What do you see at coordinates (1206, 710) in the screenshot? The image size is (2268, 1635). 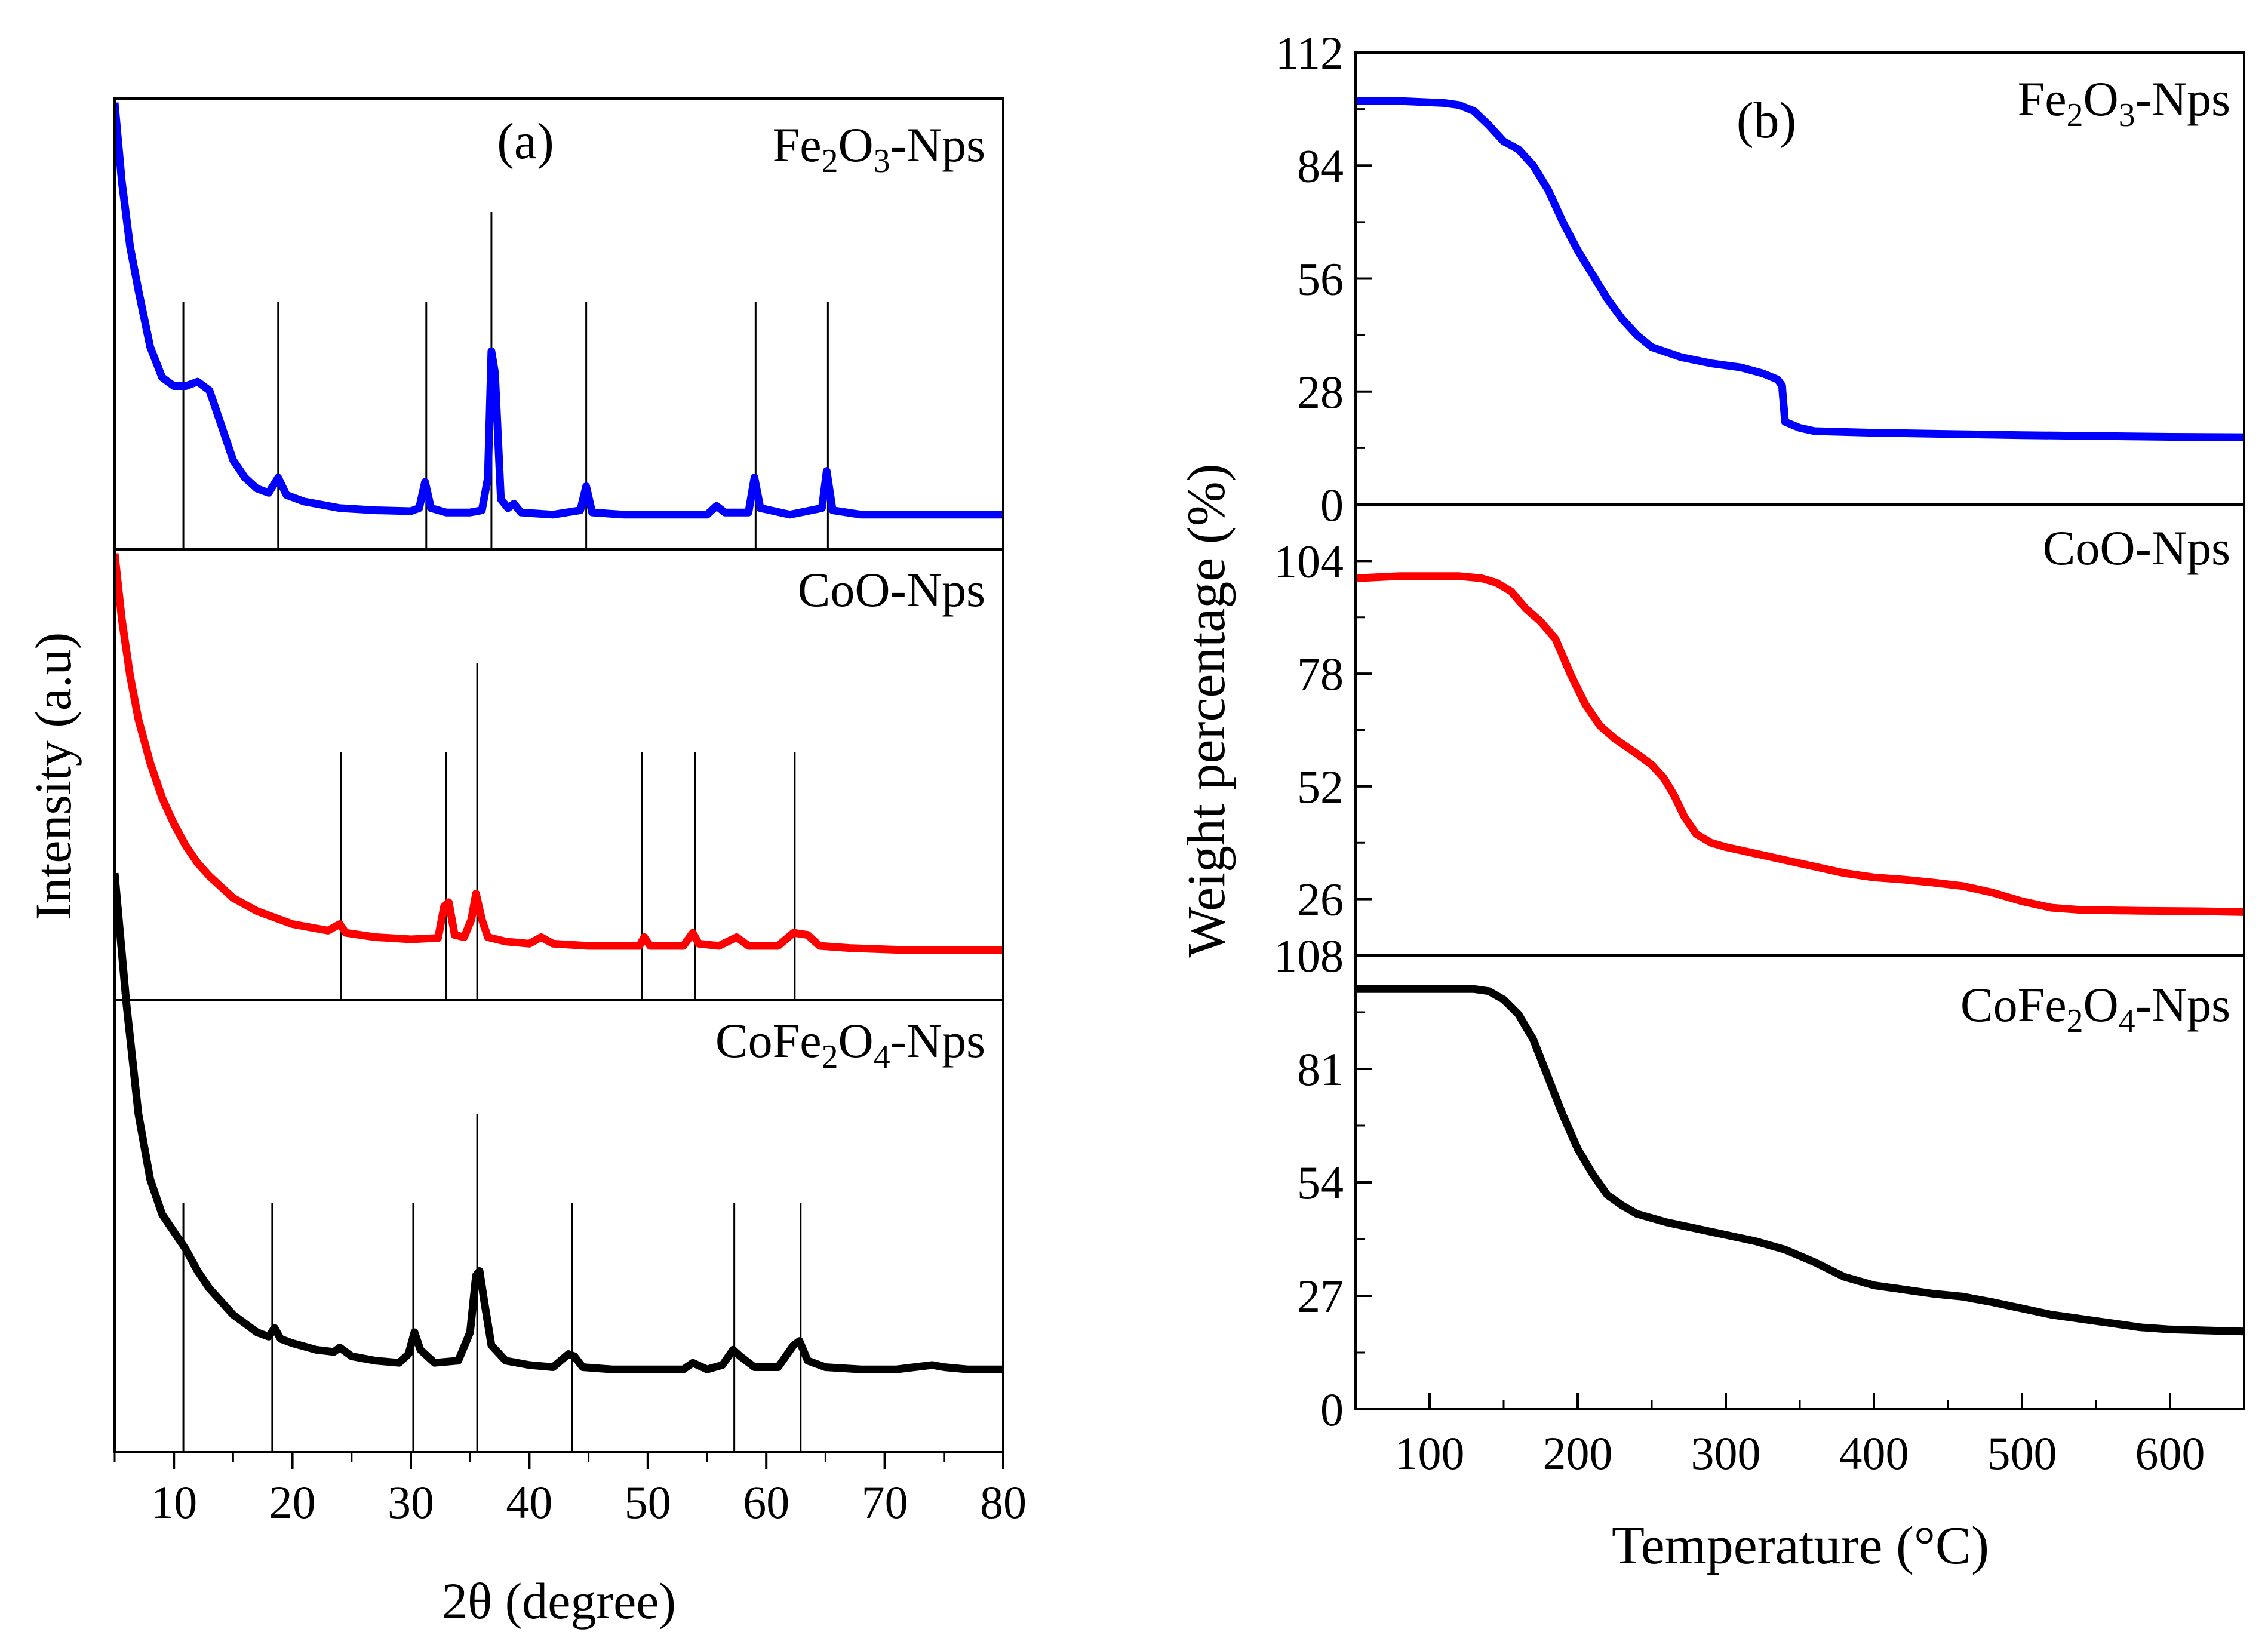 I see `panel-b-ylabel: Weight percentage (%)` at bounding box center [1206, 710].